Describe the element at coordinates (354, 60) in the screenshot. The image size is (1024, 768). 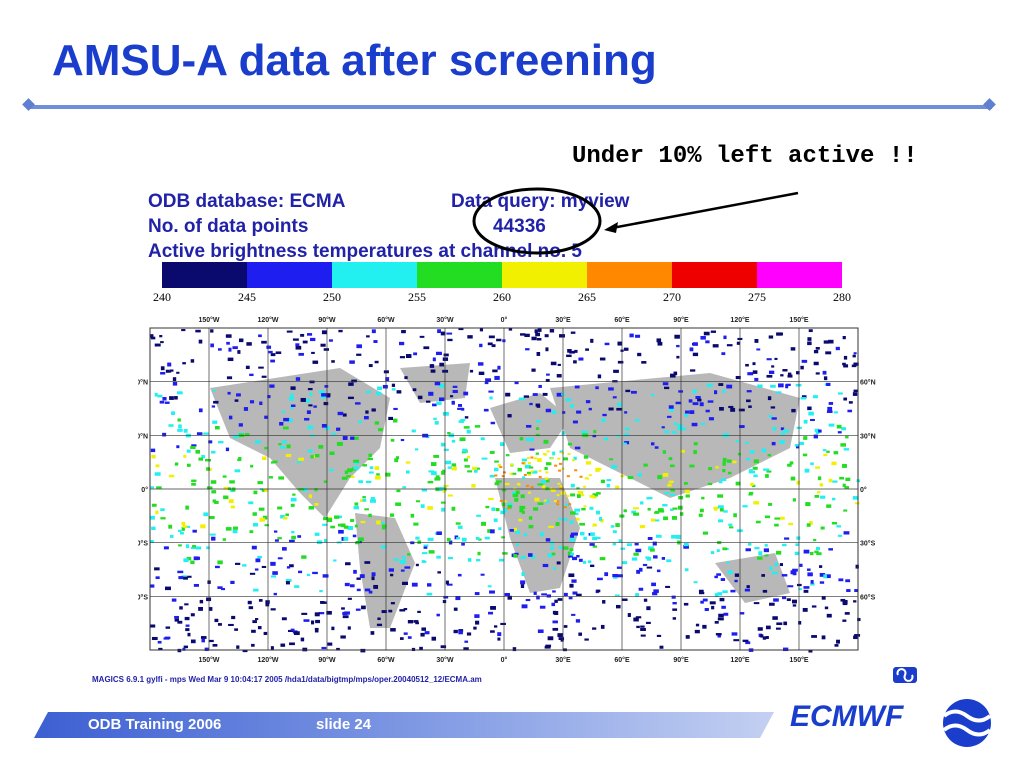
I see `slide-title: AMSU-A data after screening` at that location.